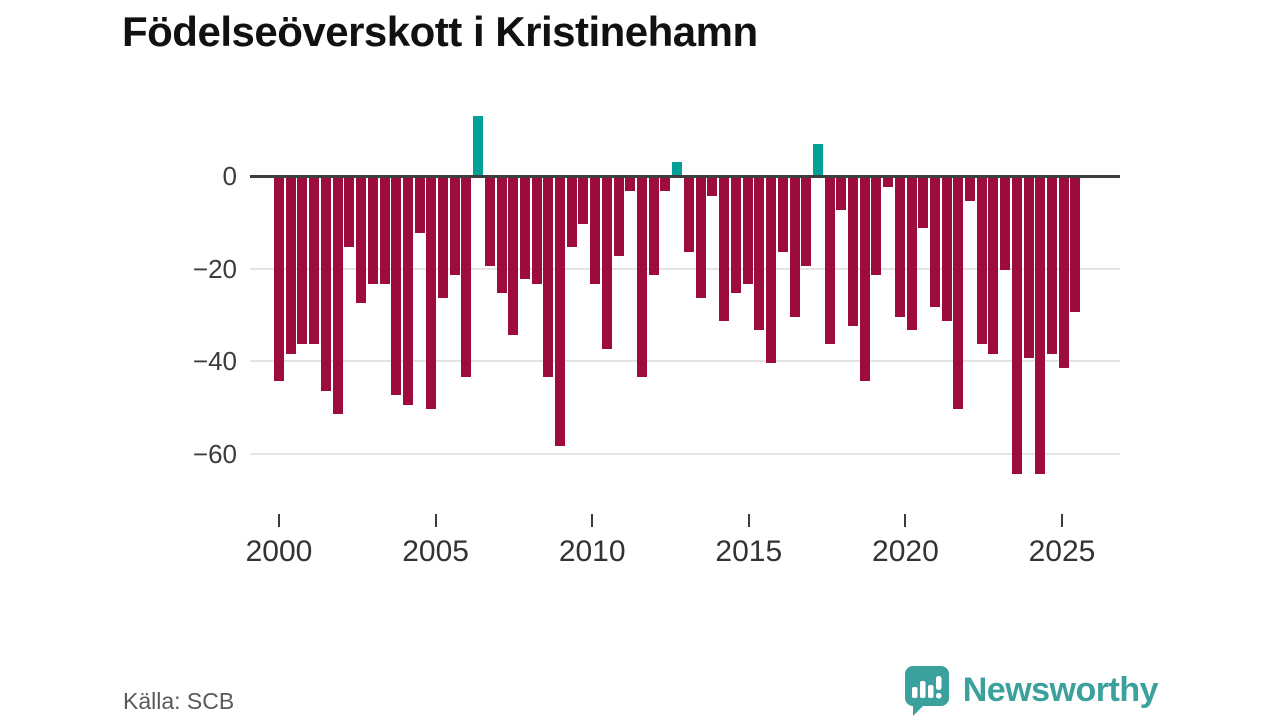 This screenshot has width=1280, height=720. I want to click on x-tick-label: 2000, so click(279, 551).